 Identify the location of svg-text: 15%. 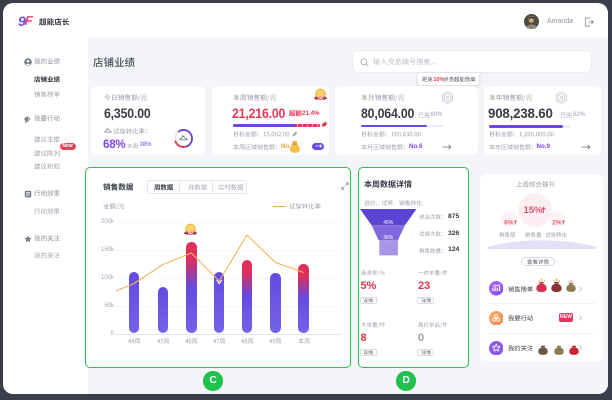
(533, 210).